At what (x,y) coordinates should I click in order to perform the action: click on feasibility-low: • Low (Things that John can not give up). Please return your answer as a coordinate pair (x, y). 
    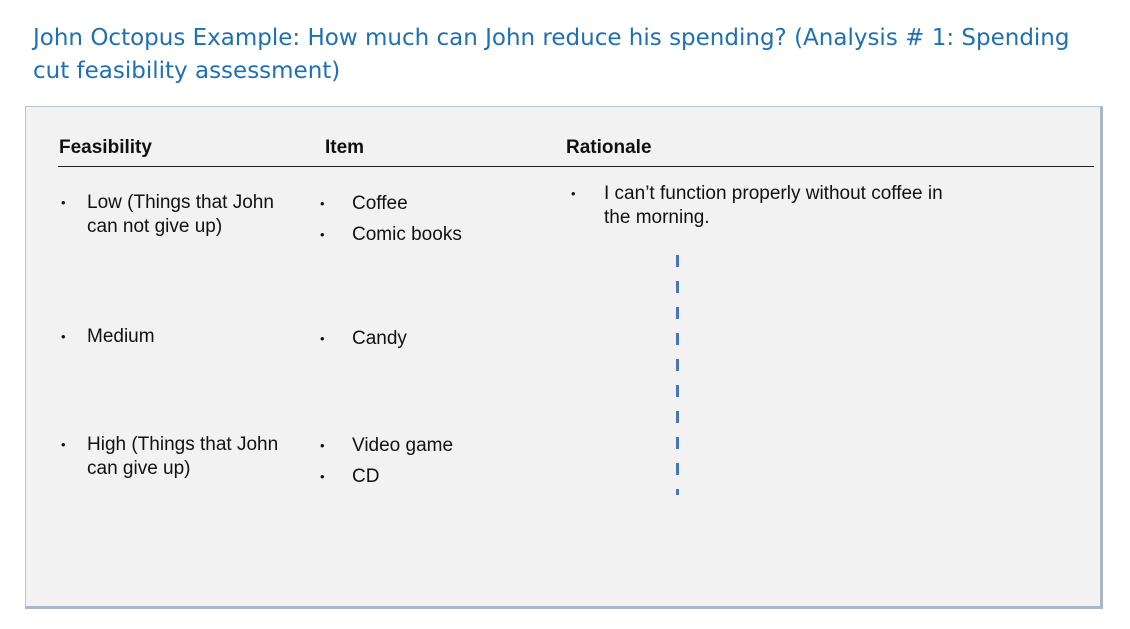
    Looking at the image, I should click on (186, 215).